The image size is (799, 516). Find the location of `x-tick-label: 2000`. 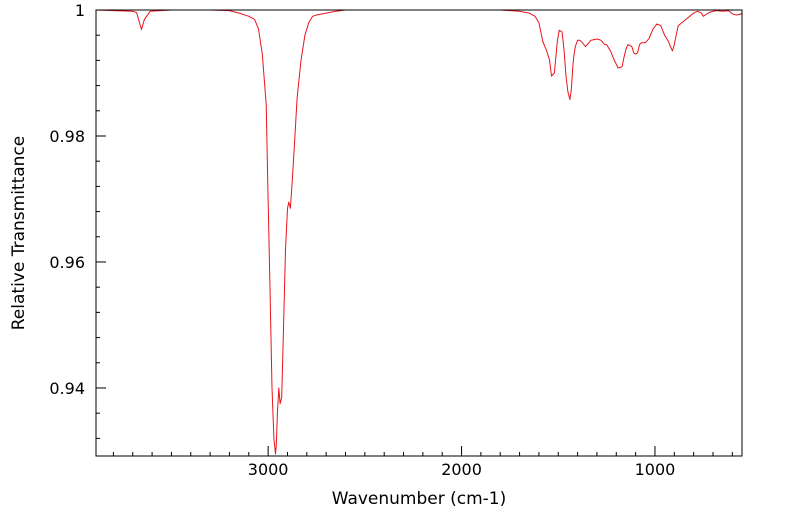

x-tick-label: 2000 is located at coordinates (461, 469).